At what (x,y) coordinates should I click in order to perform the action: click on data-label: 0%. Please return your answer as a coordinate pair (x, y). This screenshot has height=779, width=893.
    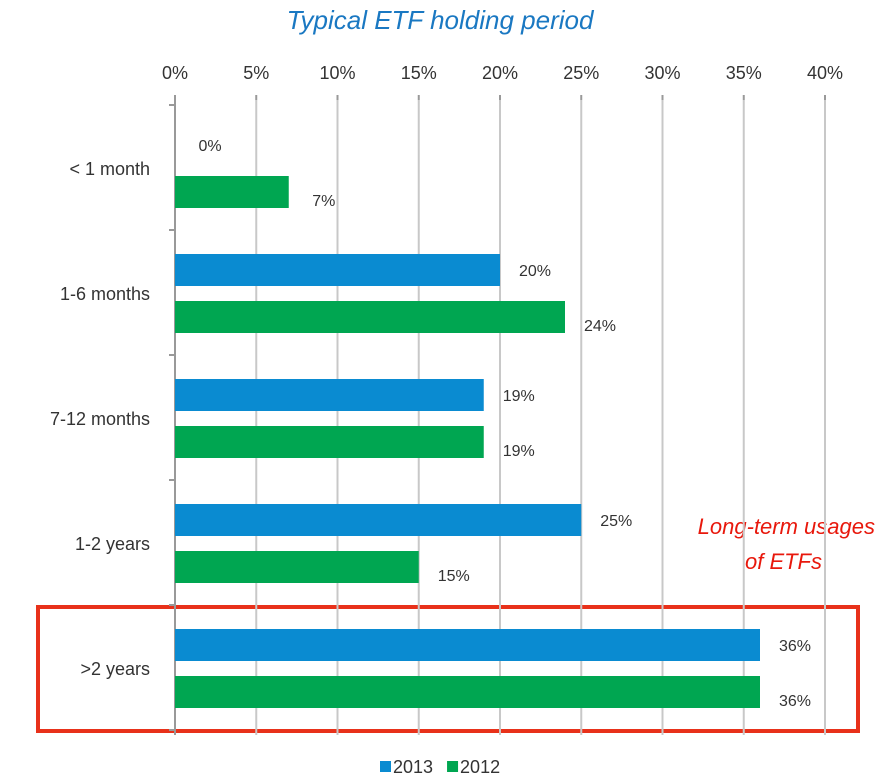
    Looking at the image, I should click on (209, 146).